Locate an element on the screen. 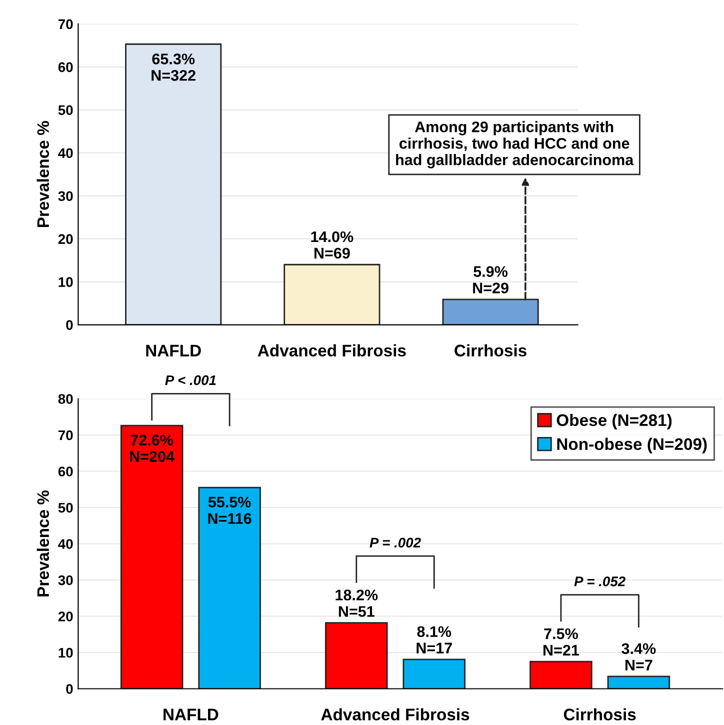 The height and width of the screenshot is (725, 724). data-label: 14.0% N=69 is located at coordinates (332, 245).